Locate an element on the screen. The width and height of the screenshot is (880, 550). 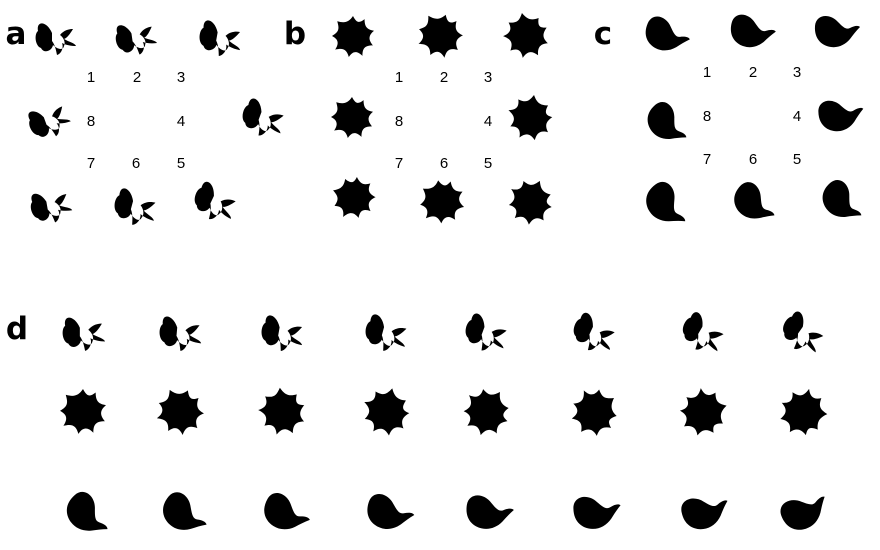
panel-letter-d: d is located at coordinates (17, 329).